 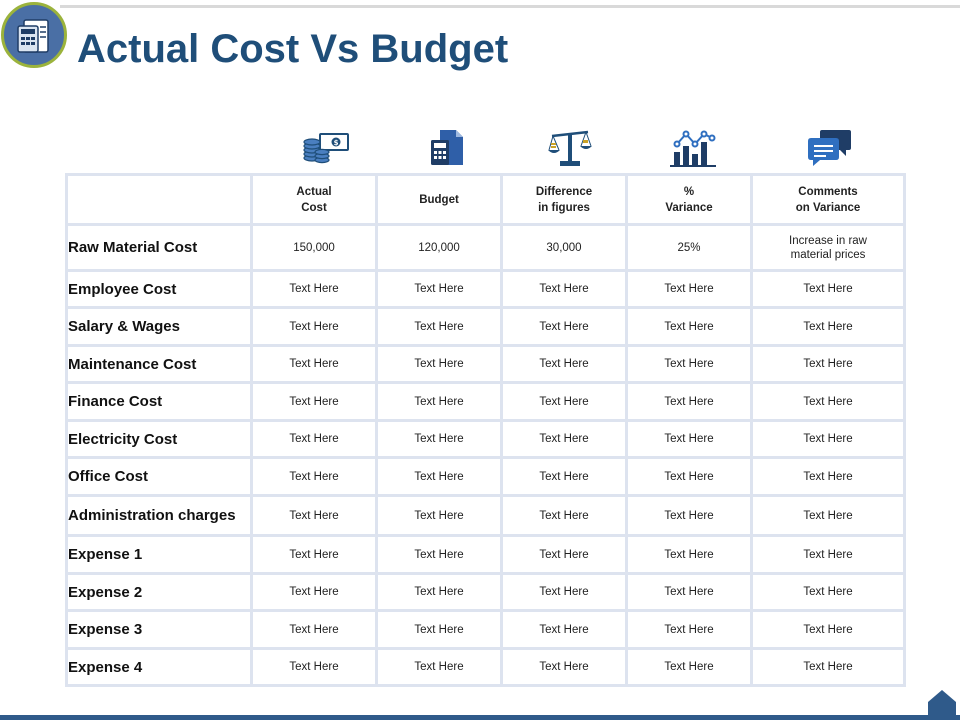 I want to click on header-line: Actual, so click(x=314, y=191).